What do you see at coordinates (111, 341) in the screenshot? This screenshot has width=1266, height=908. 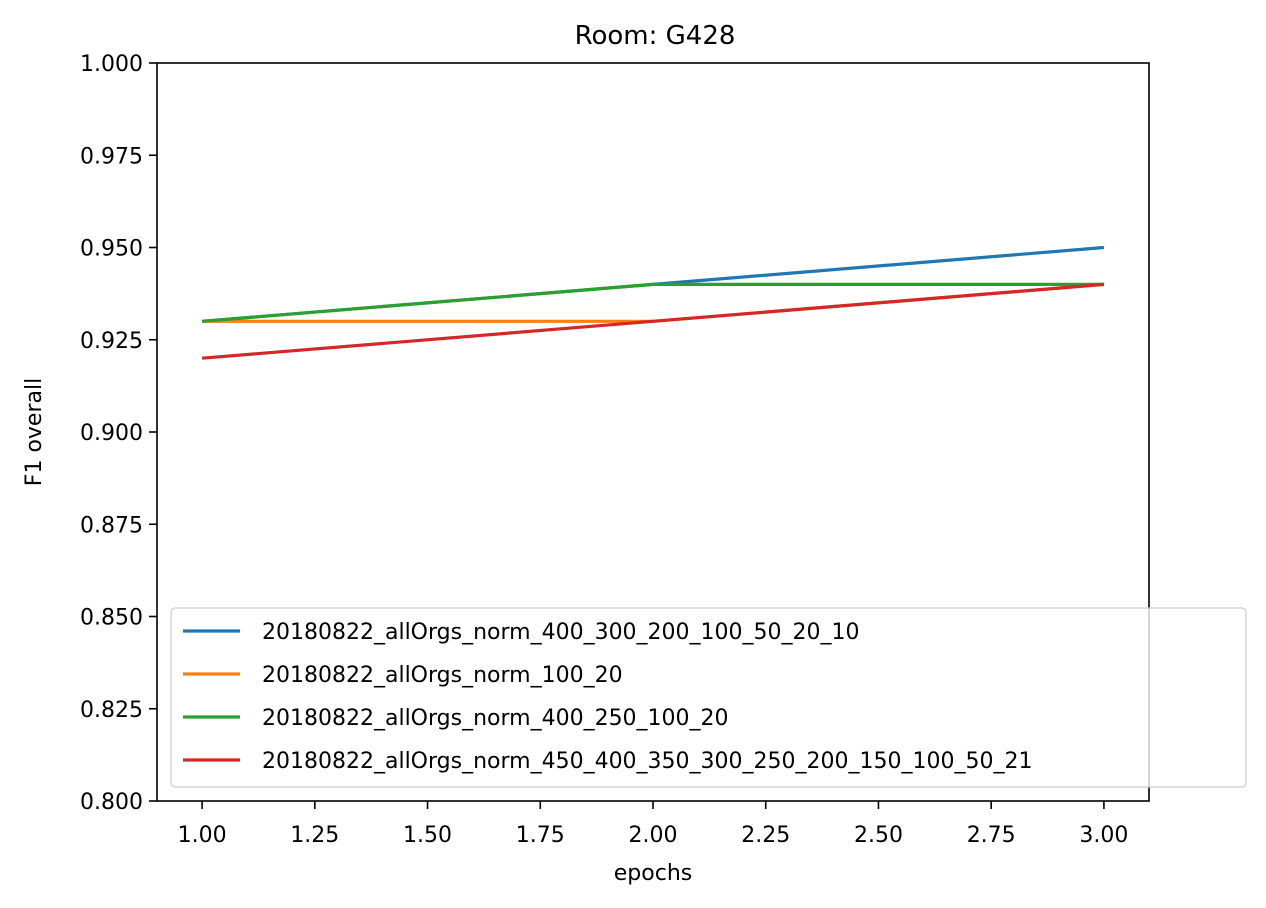 I see `y-tick-label: 0.925` at bounding box center [111, 341].